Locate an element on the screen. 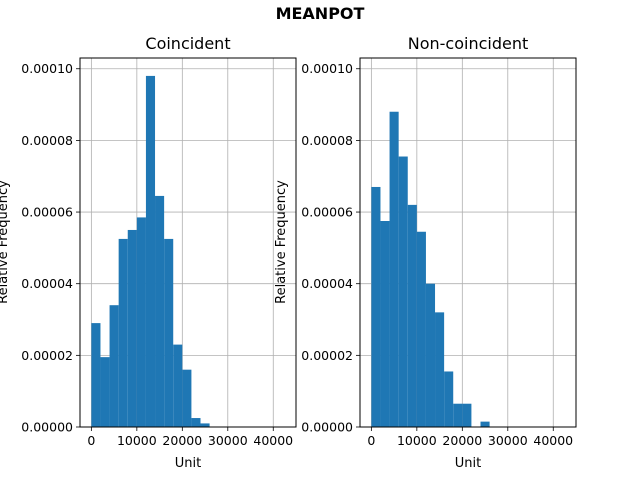 This screenshot has width=640, height=480. figure-title: MEANPOT is located at coordinates (320, 13).